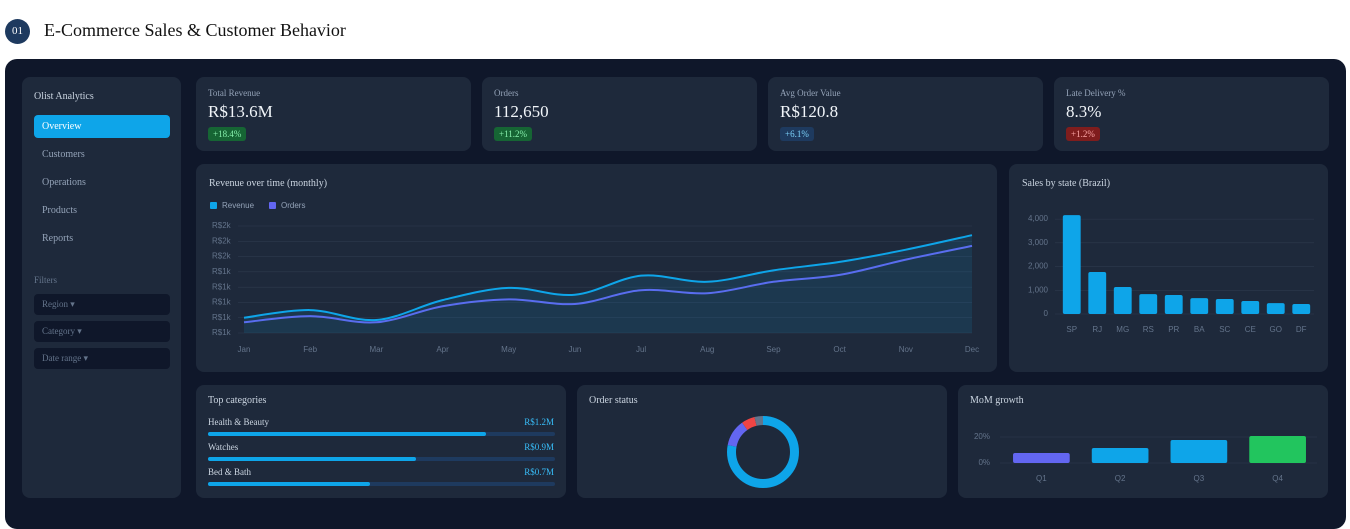 This screenshot has width=1350, height=529. Describe the element at coordinates (810, 93) in the screenshot. I see `kpi-label: Avg Order Value` at that location.